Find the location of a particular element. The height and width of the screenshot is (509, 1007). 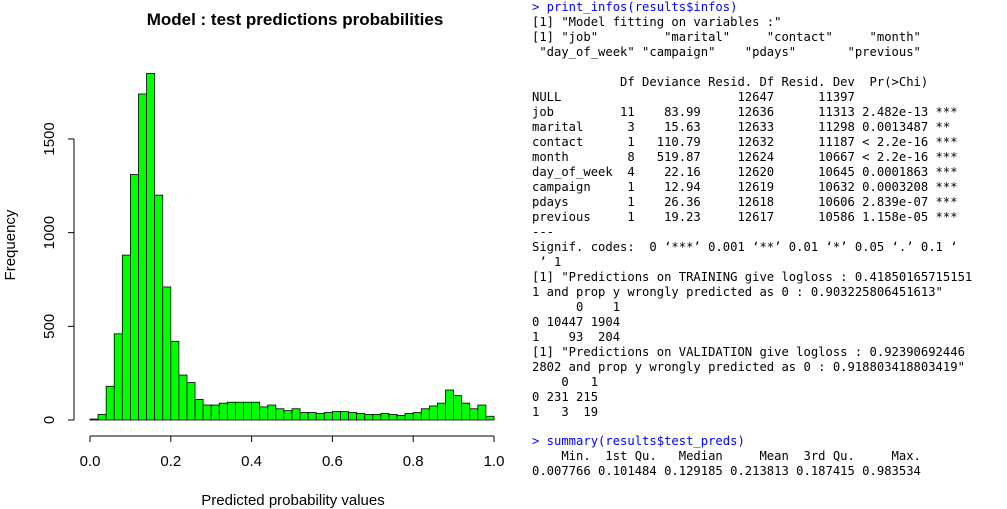

console-output-line: [1] "job" "marital" "contact" "month" is located at coordinates (726, 37).